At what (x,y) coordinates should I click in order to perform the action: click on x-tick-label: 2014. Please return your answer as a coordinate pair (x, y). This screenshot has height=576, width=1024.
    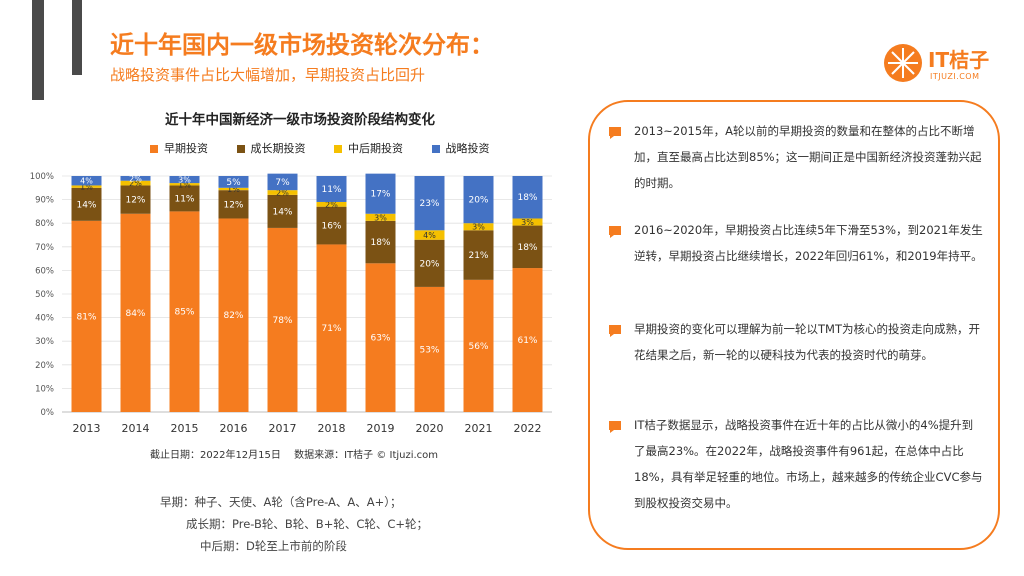
    Looking at the image, I should click on (136, 428).